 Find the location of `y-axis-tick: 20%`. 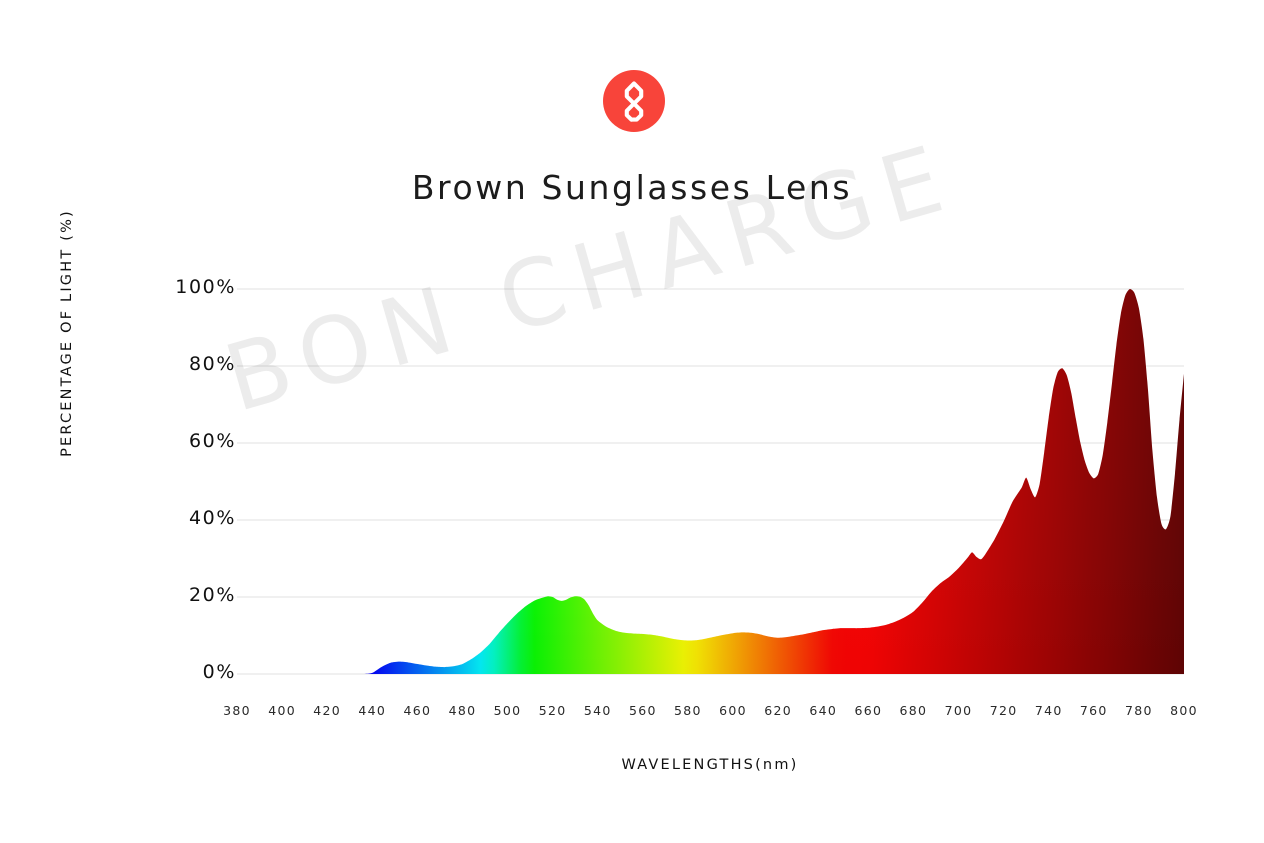

y-axis-tick: 20% is located at coordinates (212, 595).